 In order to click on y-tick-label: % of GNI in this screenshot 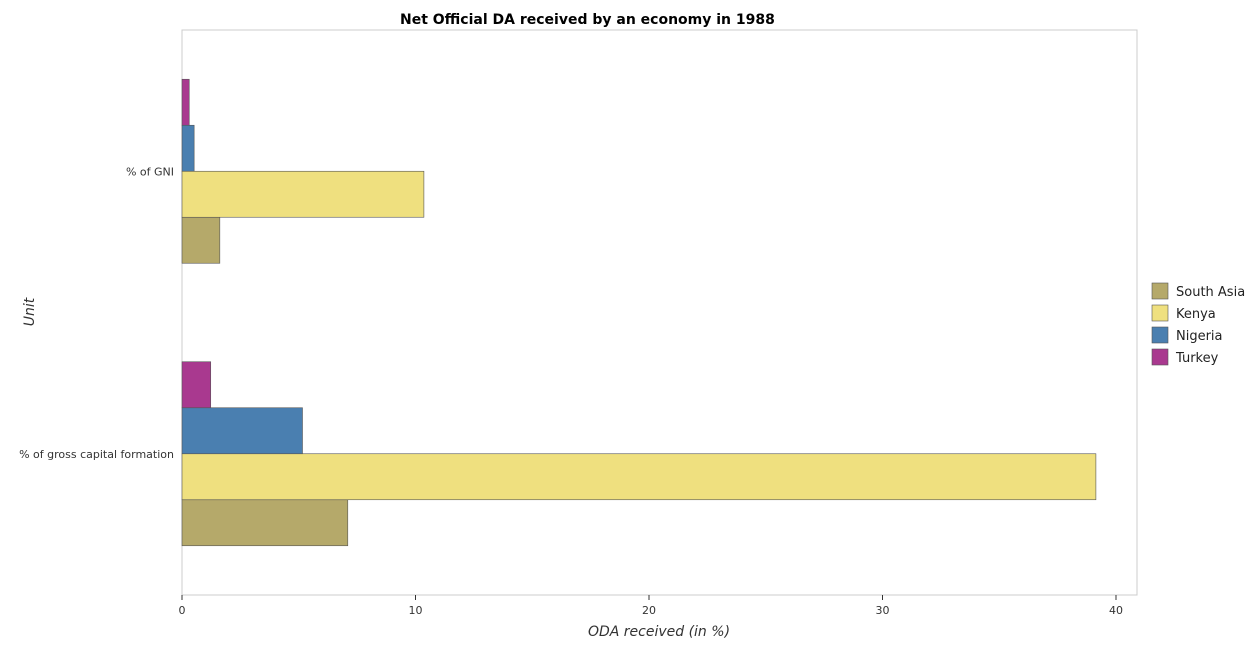, I will do `click(150, 171)`.